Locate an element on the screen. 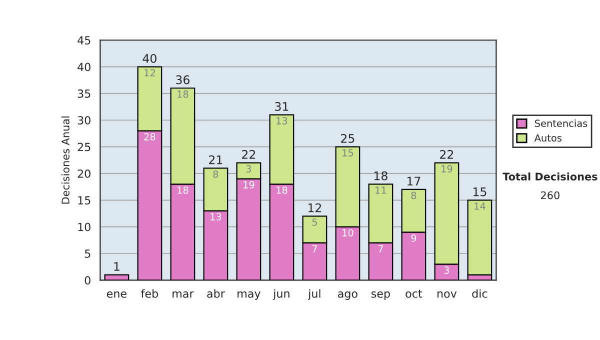  total-label: 36 is located at coordinates (183, 79).